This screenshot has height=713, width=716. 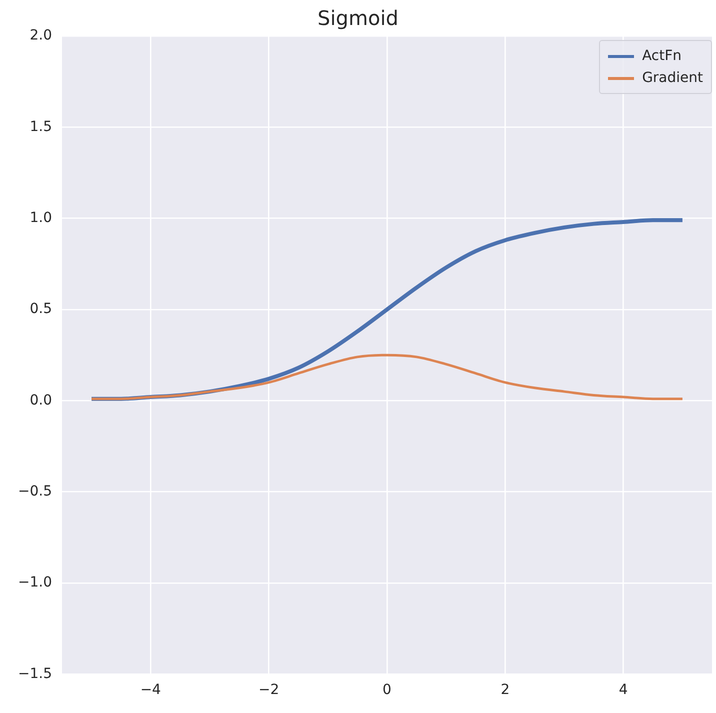 I want to click on x-tick-label: 2, so click(x=505, y=690).